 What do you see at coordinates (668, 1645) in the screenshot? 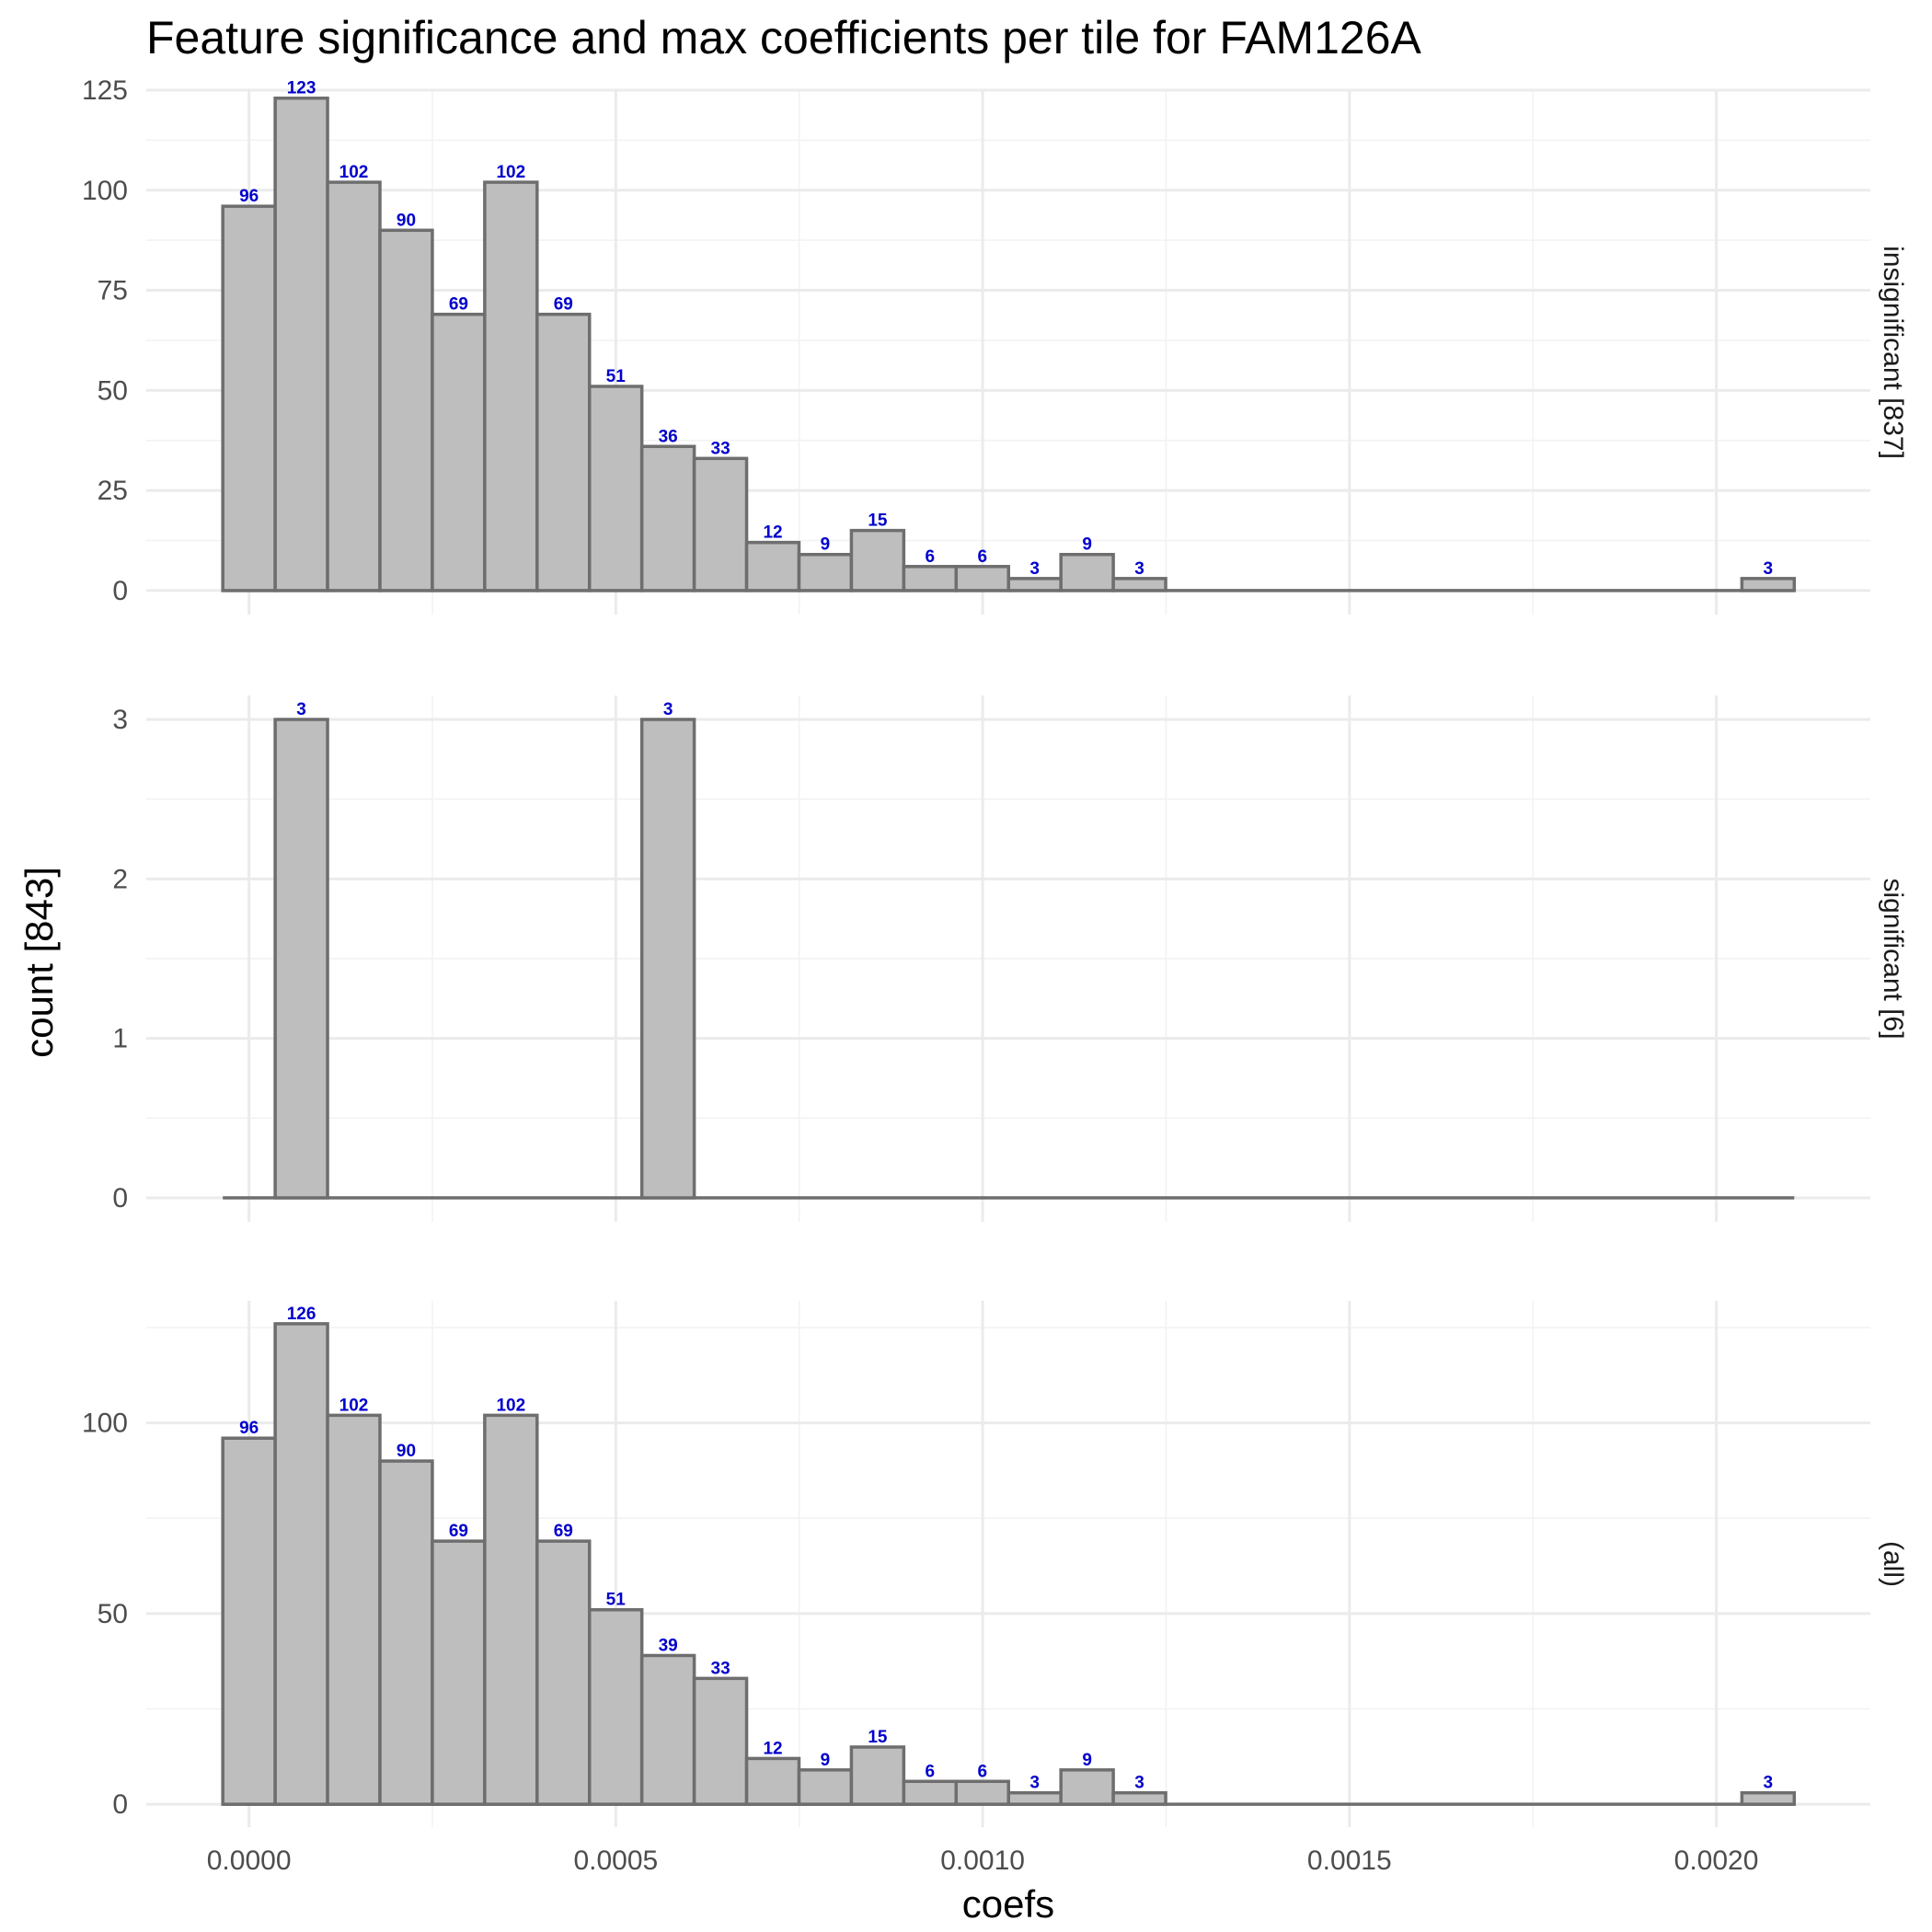
I see `bar-count-label: 39` at bounding box center [668, 1645].